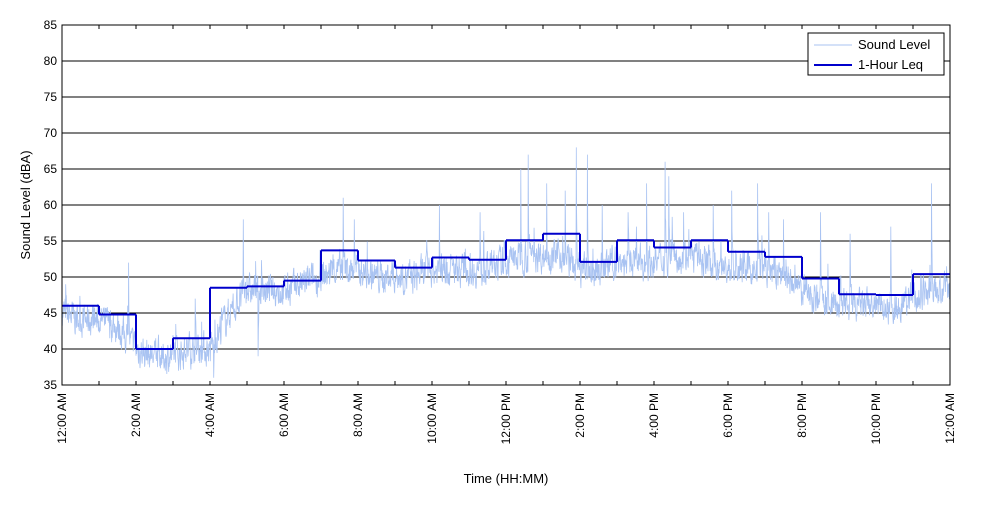 The height and width of the screenshot is (505, 1000). Describe the element at coordinates (284, 415) in the screenshot. I see `x-tick-label: 6:00 AM` at that location.